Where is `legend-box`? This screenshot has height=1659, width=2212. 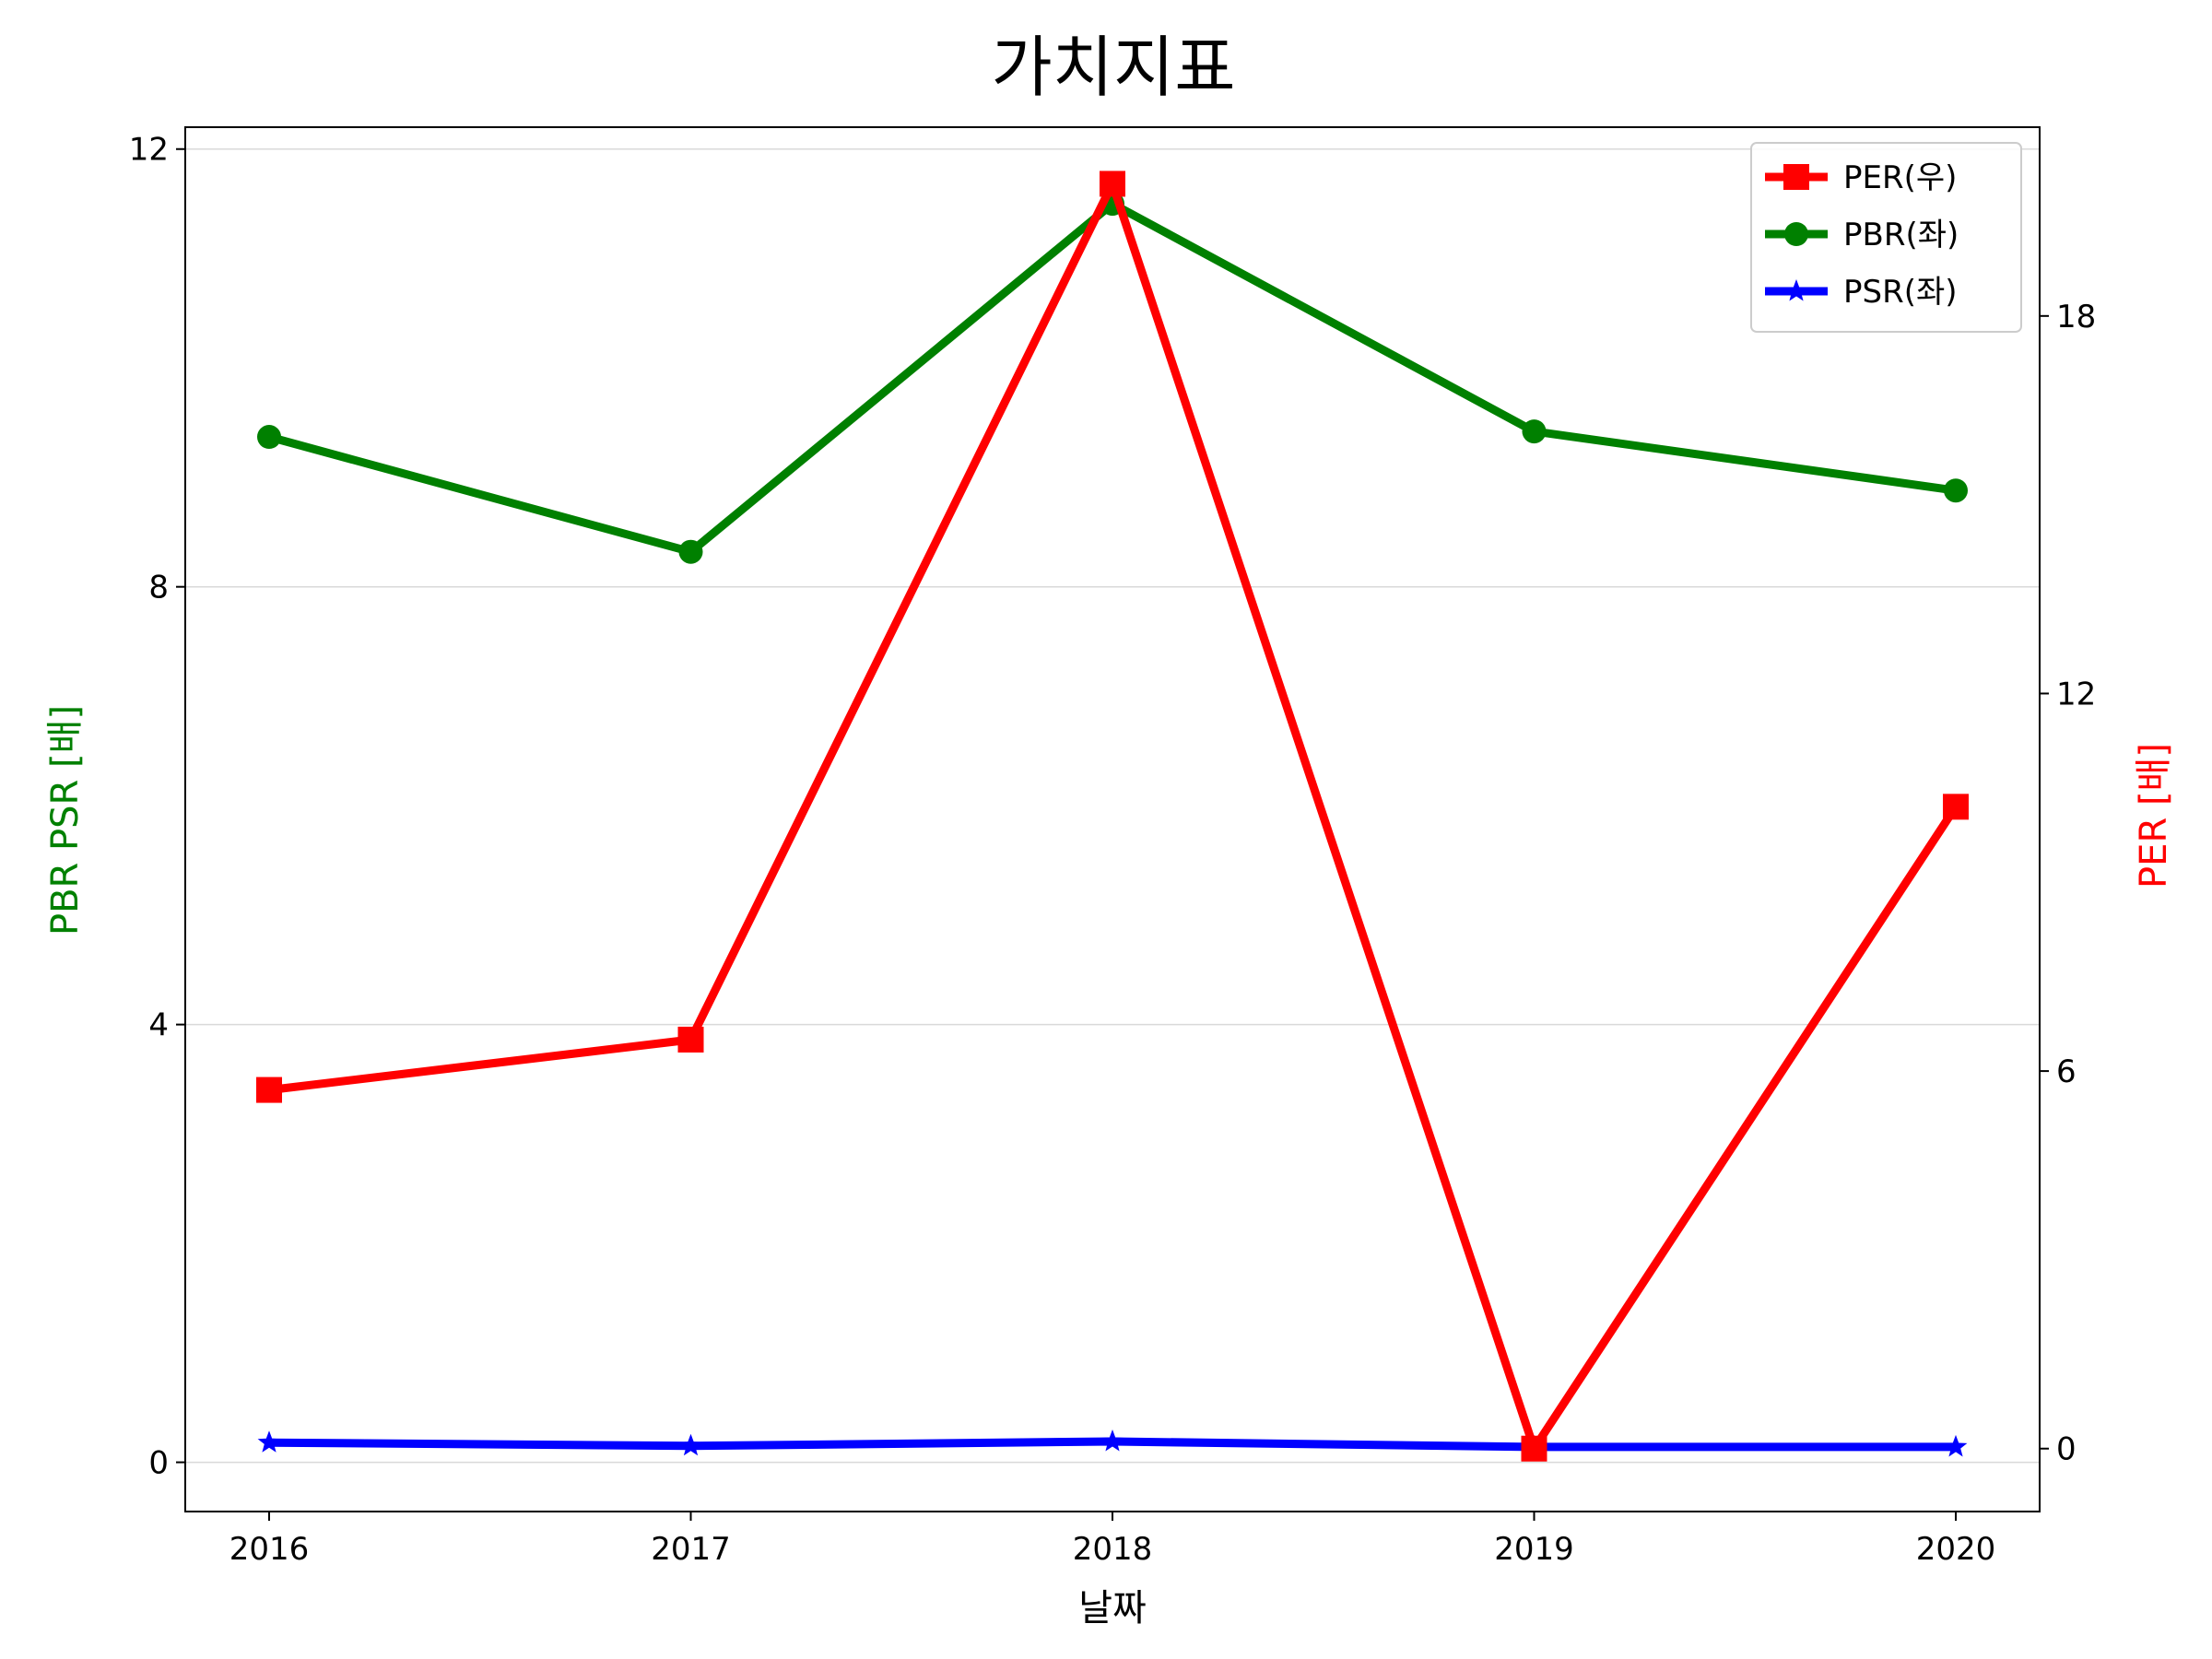 legend-box is located at coordinates (1886, 237).